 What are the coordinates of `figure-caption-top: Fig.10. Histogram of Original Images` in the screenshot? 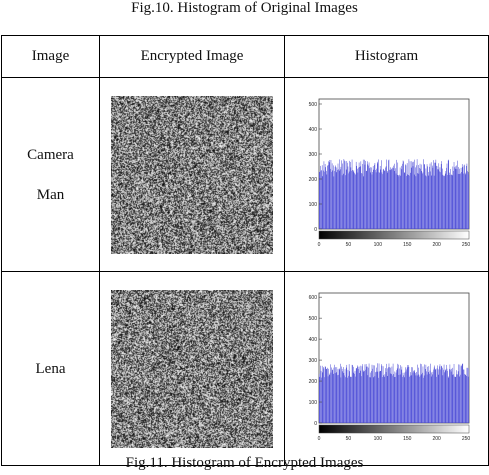 It's located at (244, 8).